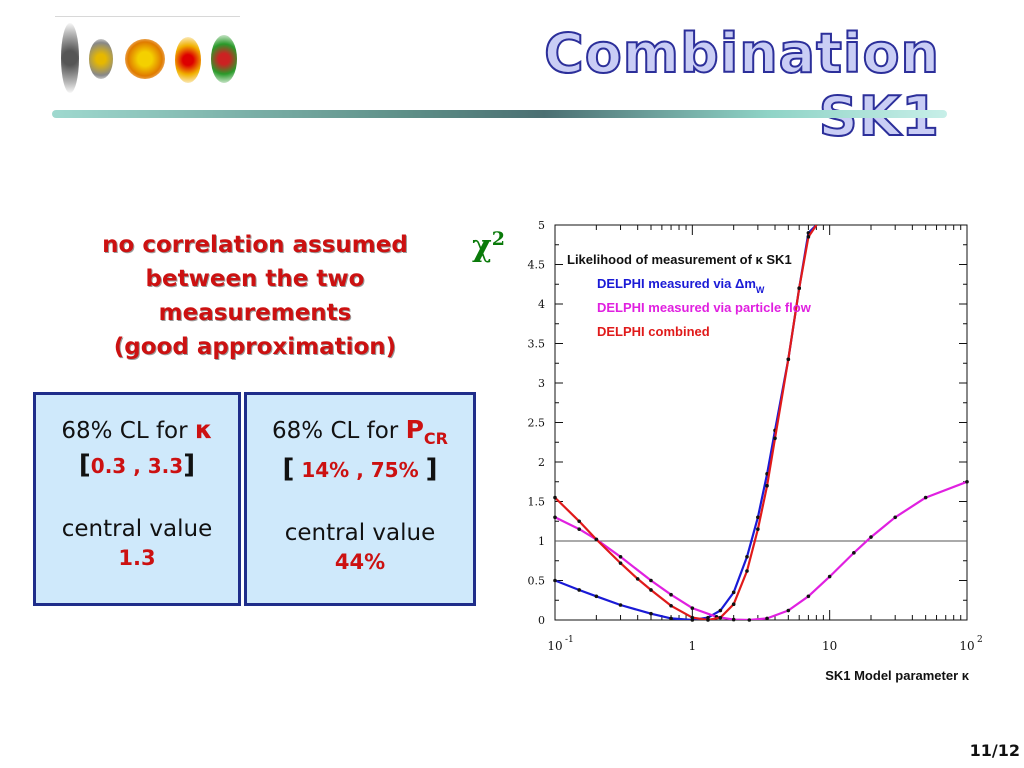  What do you see at coordinates (760, 290) in the screenshot?
I see `legend-entry-subscript: W` at bounding box center [760, 290].